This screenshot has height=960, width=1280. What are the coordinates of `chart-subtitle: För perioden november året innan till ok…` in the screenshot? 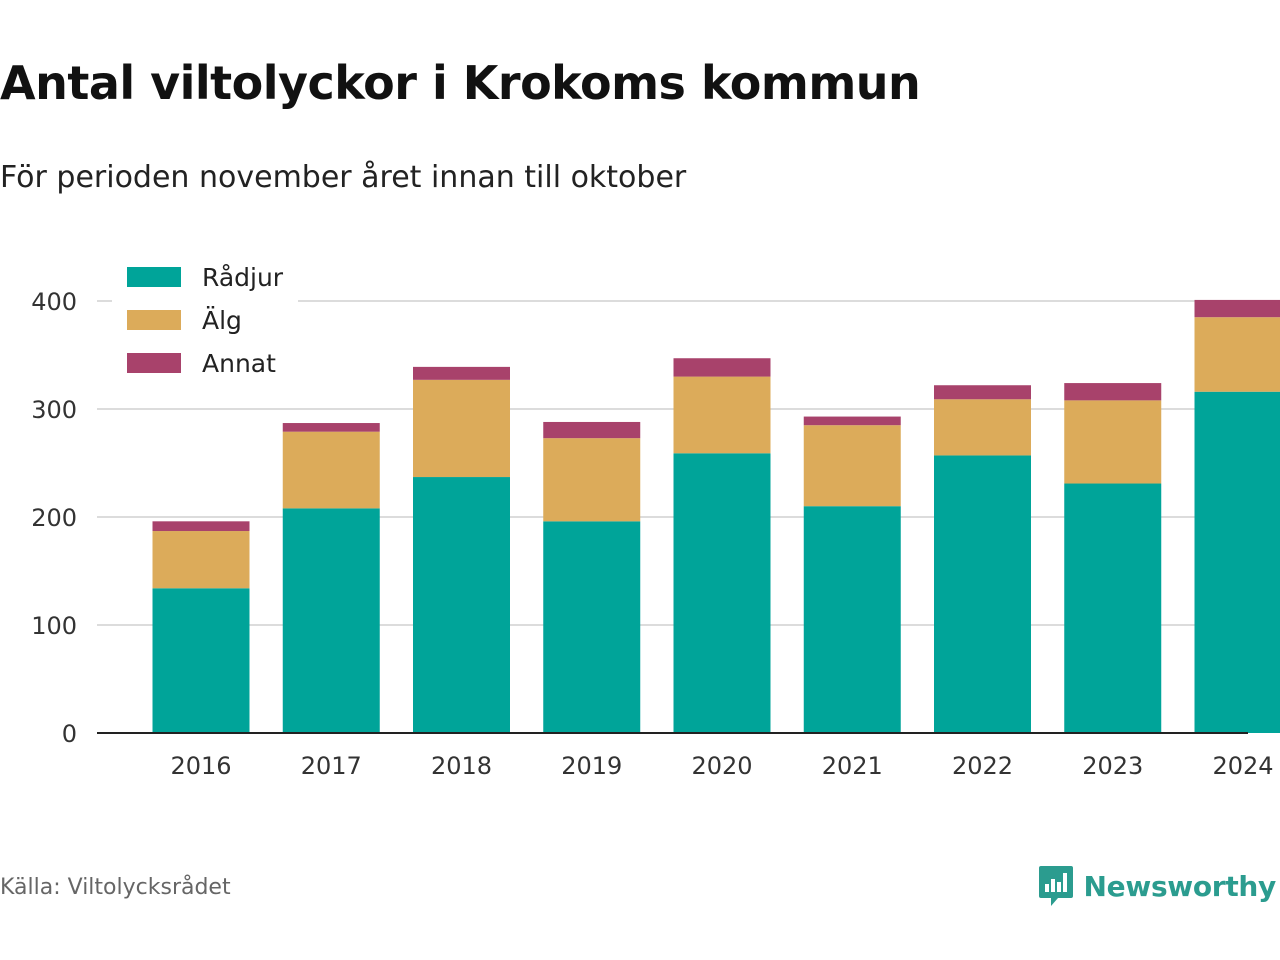 It's located at (343, 177).